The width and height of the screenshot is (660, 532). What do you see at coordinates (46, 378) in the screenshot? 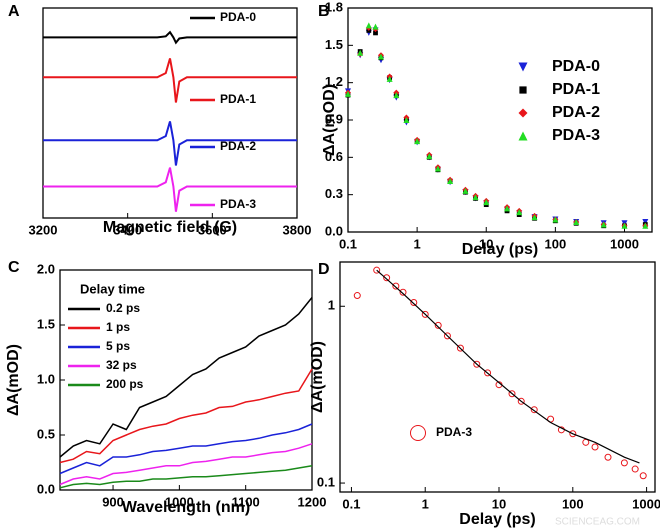
I see `y-tick-label: 1.0` at bounding box center [46, 378].